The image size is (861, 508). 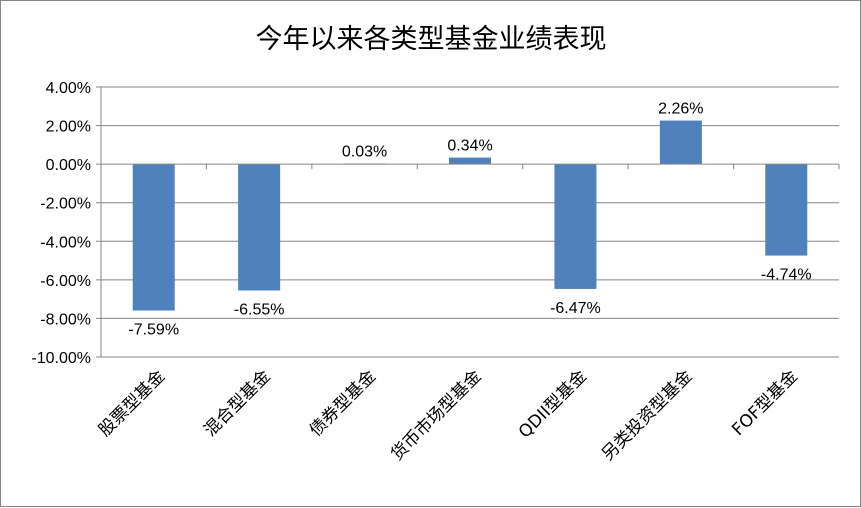 What do you see at coordinates (132, 403) in the screenshot?
I see `x-tick-label: 股票型基金` at bounding box center [132, 403].